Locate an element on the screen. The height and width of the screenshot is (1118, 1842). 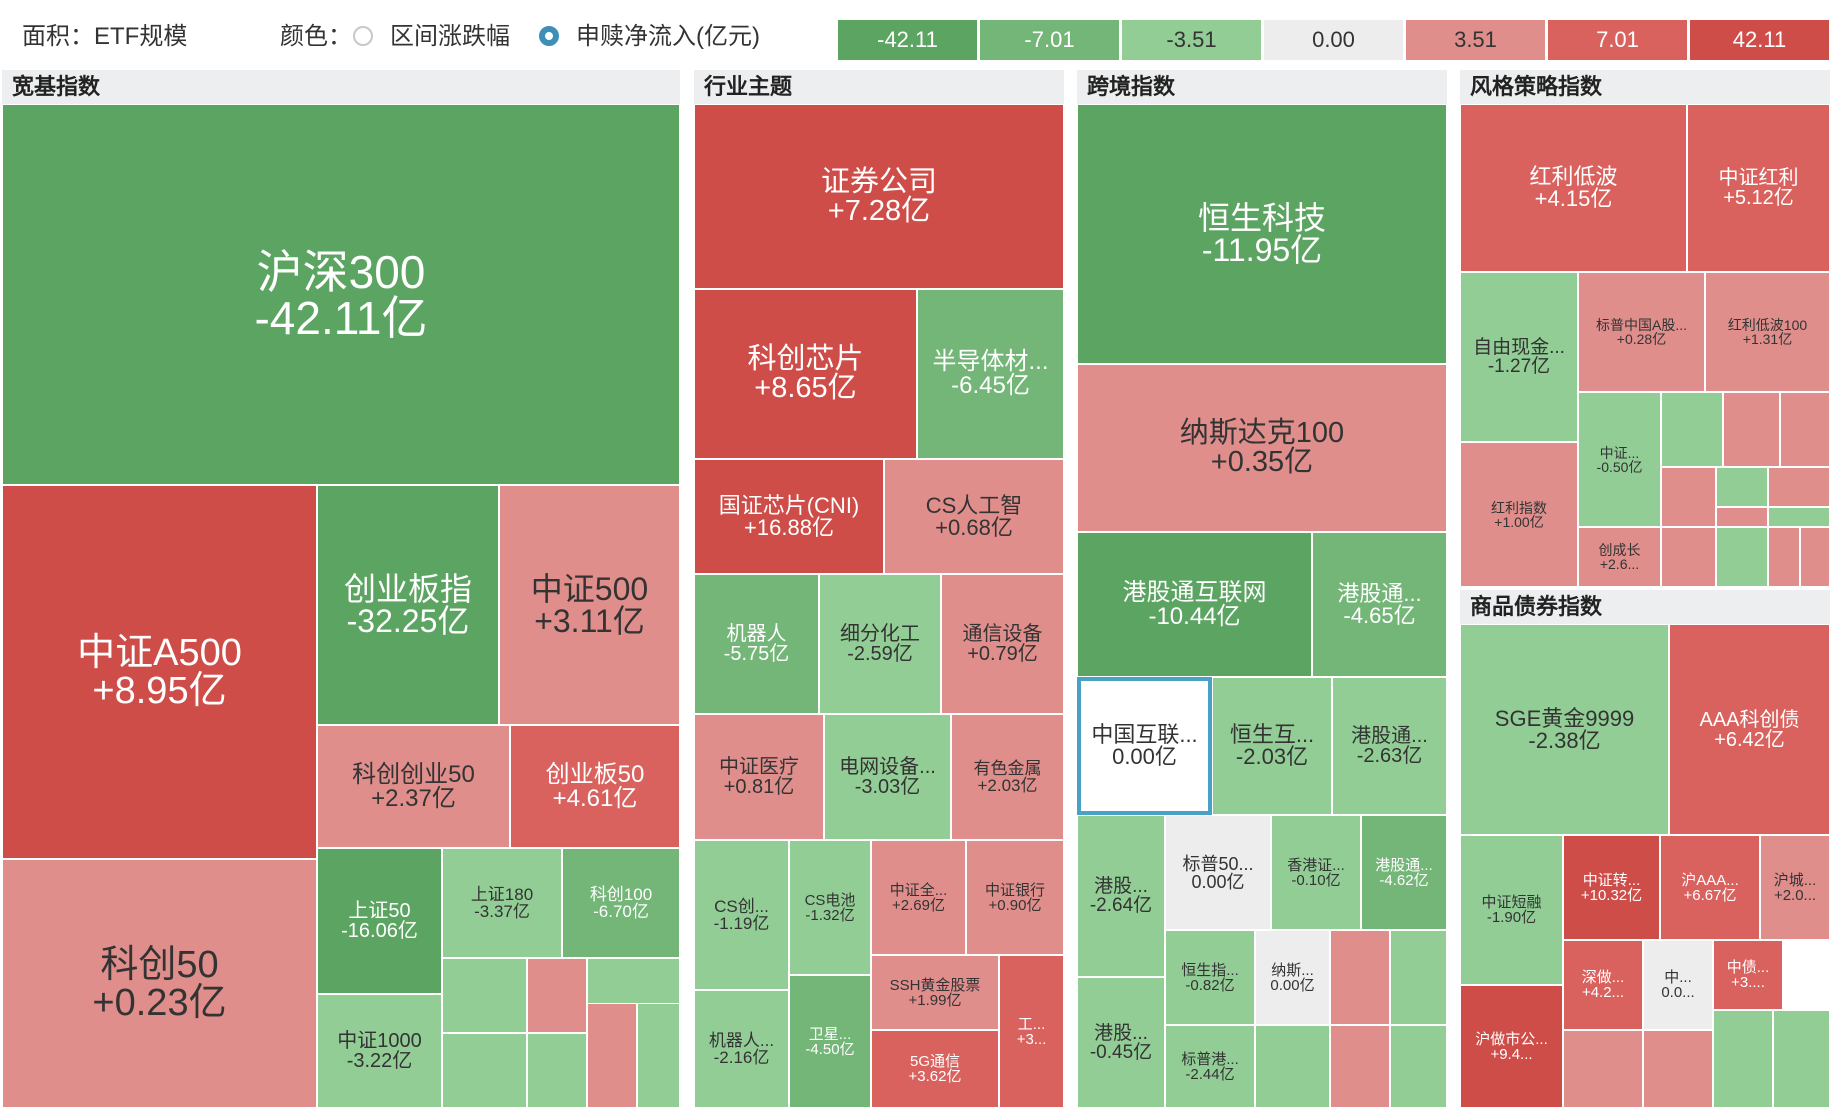
treemap-tile: 中证短融 -1.90亿 is located at coordinates (1511, 910).